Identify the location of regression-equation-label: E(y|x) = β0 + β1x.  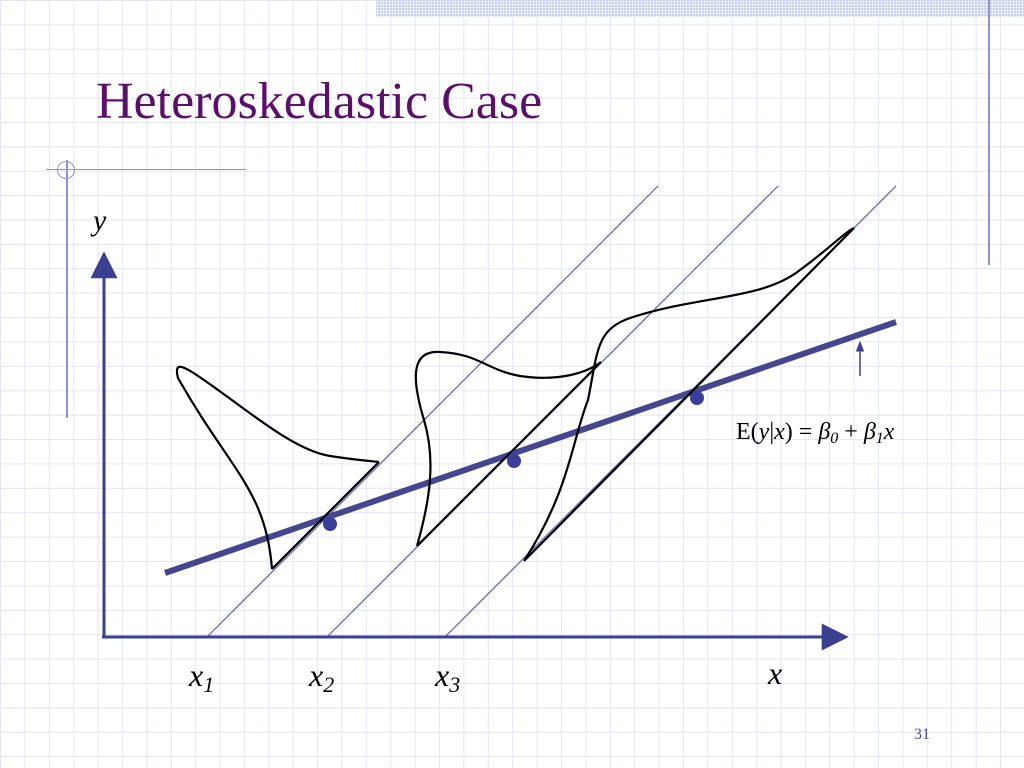
(815, 433).